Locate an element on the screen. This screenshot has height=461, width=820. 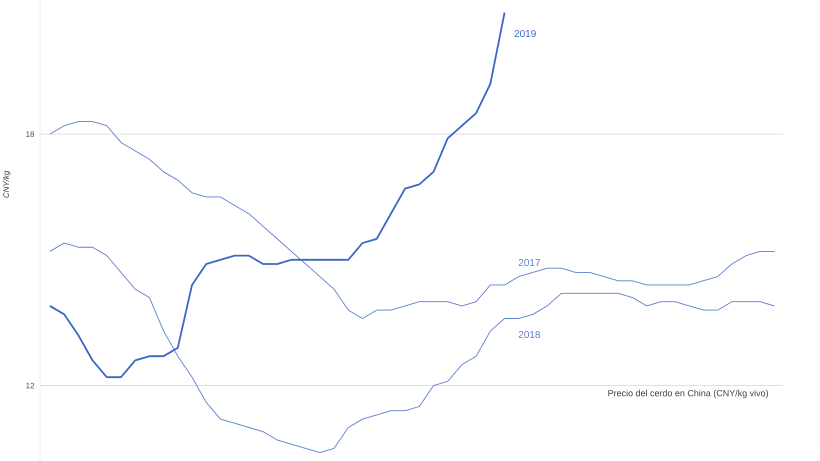
text: Precio del cerdo en China (CNY/kg vivo) is located at coordinates (688, 394).